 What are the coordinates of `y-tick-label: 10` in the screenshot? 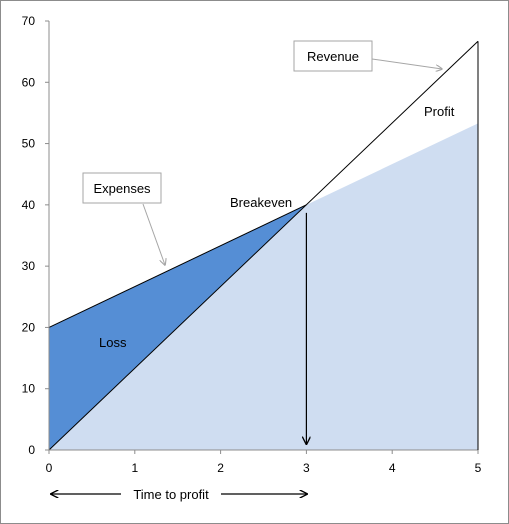 It's located at (29, 389).